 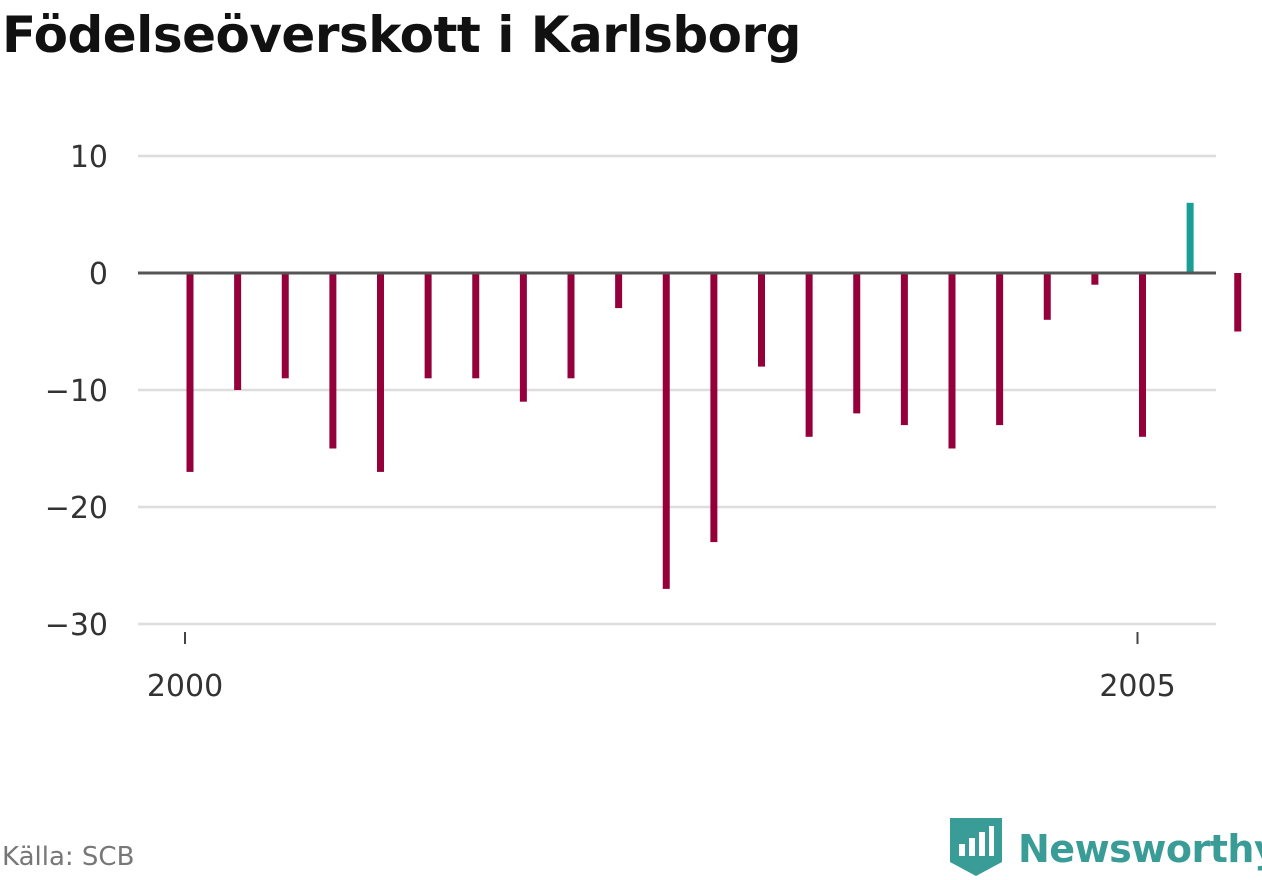 I want to click on source-note: Källa: SCB, so click(x=68, y=857).